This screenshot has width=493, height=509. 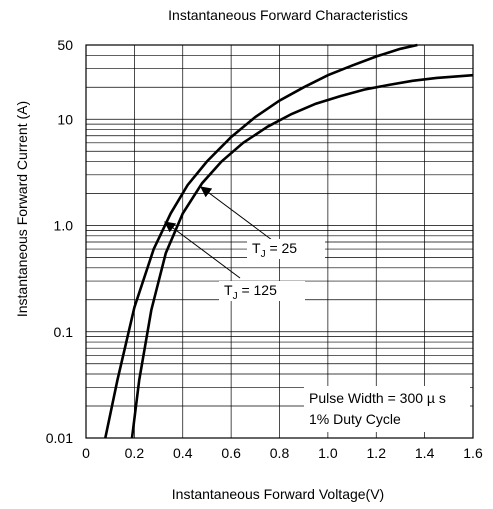 I want to click on pulse-width-note: Pulse Width = 300 µ s, so click(x=377, y=398).